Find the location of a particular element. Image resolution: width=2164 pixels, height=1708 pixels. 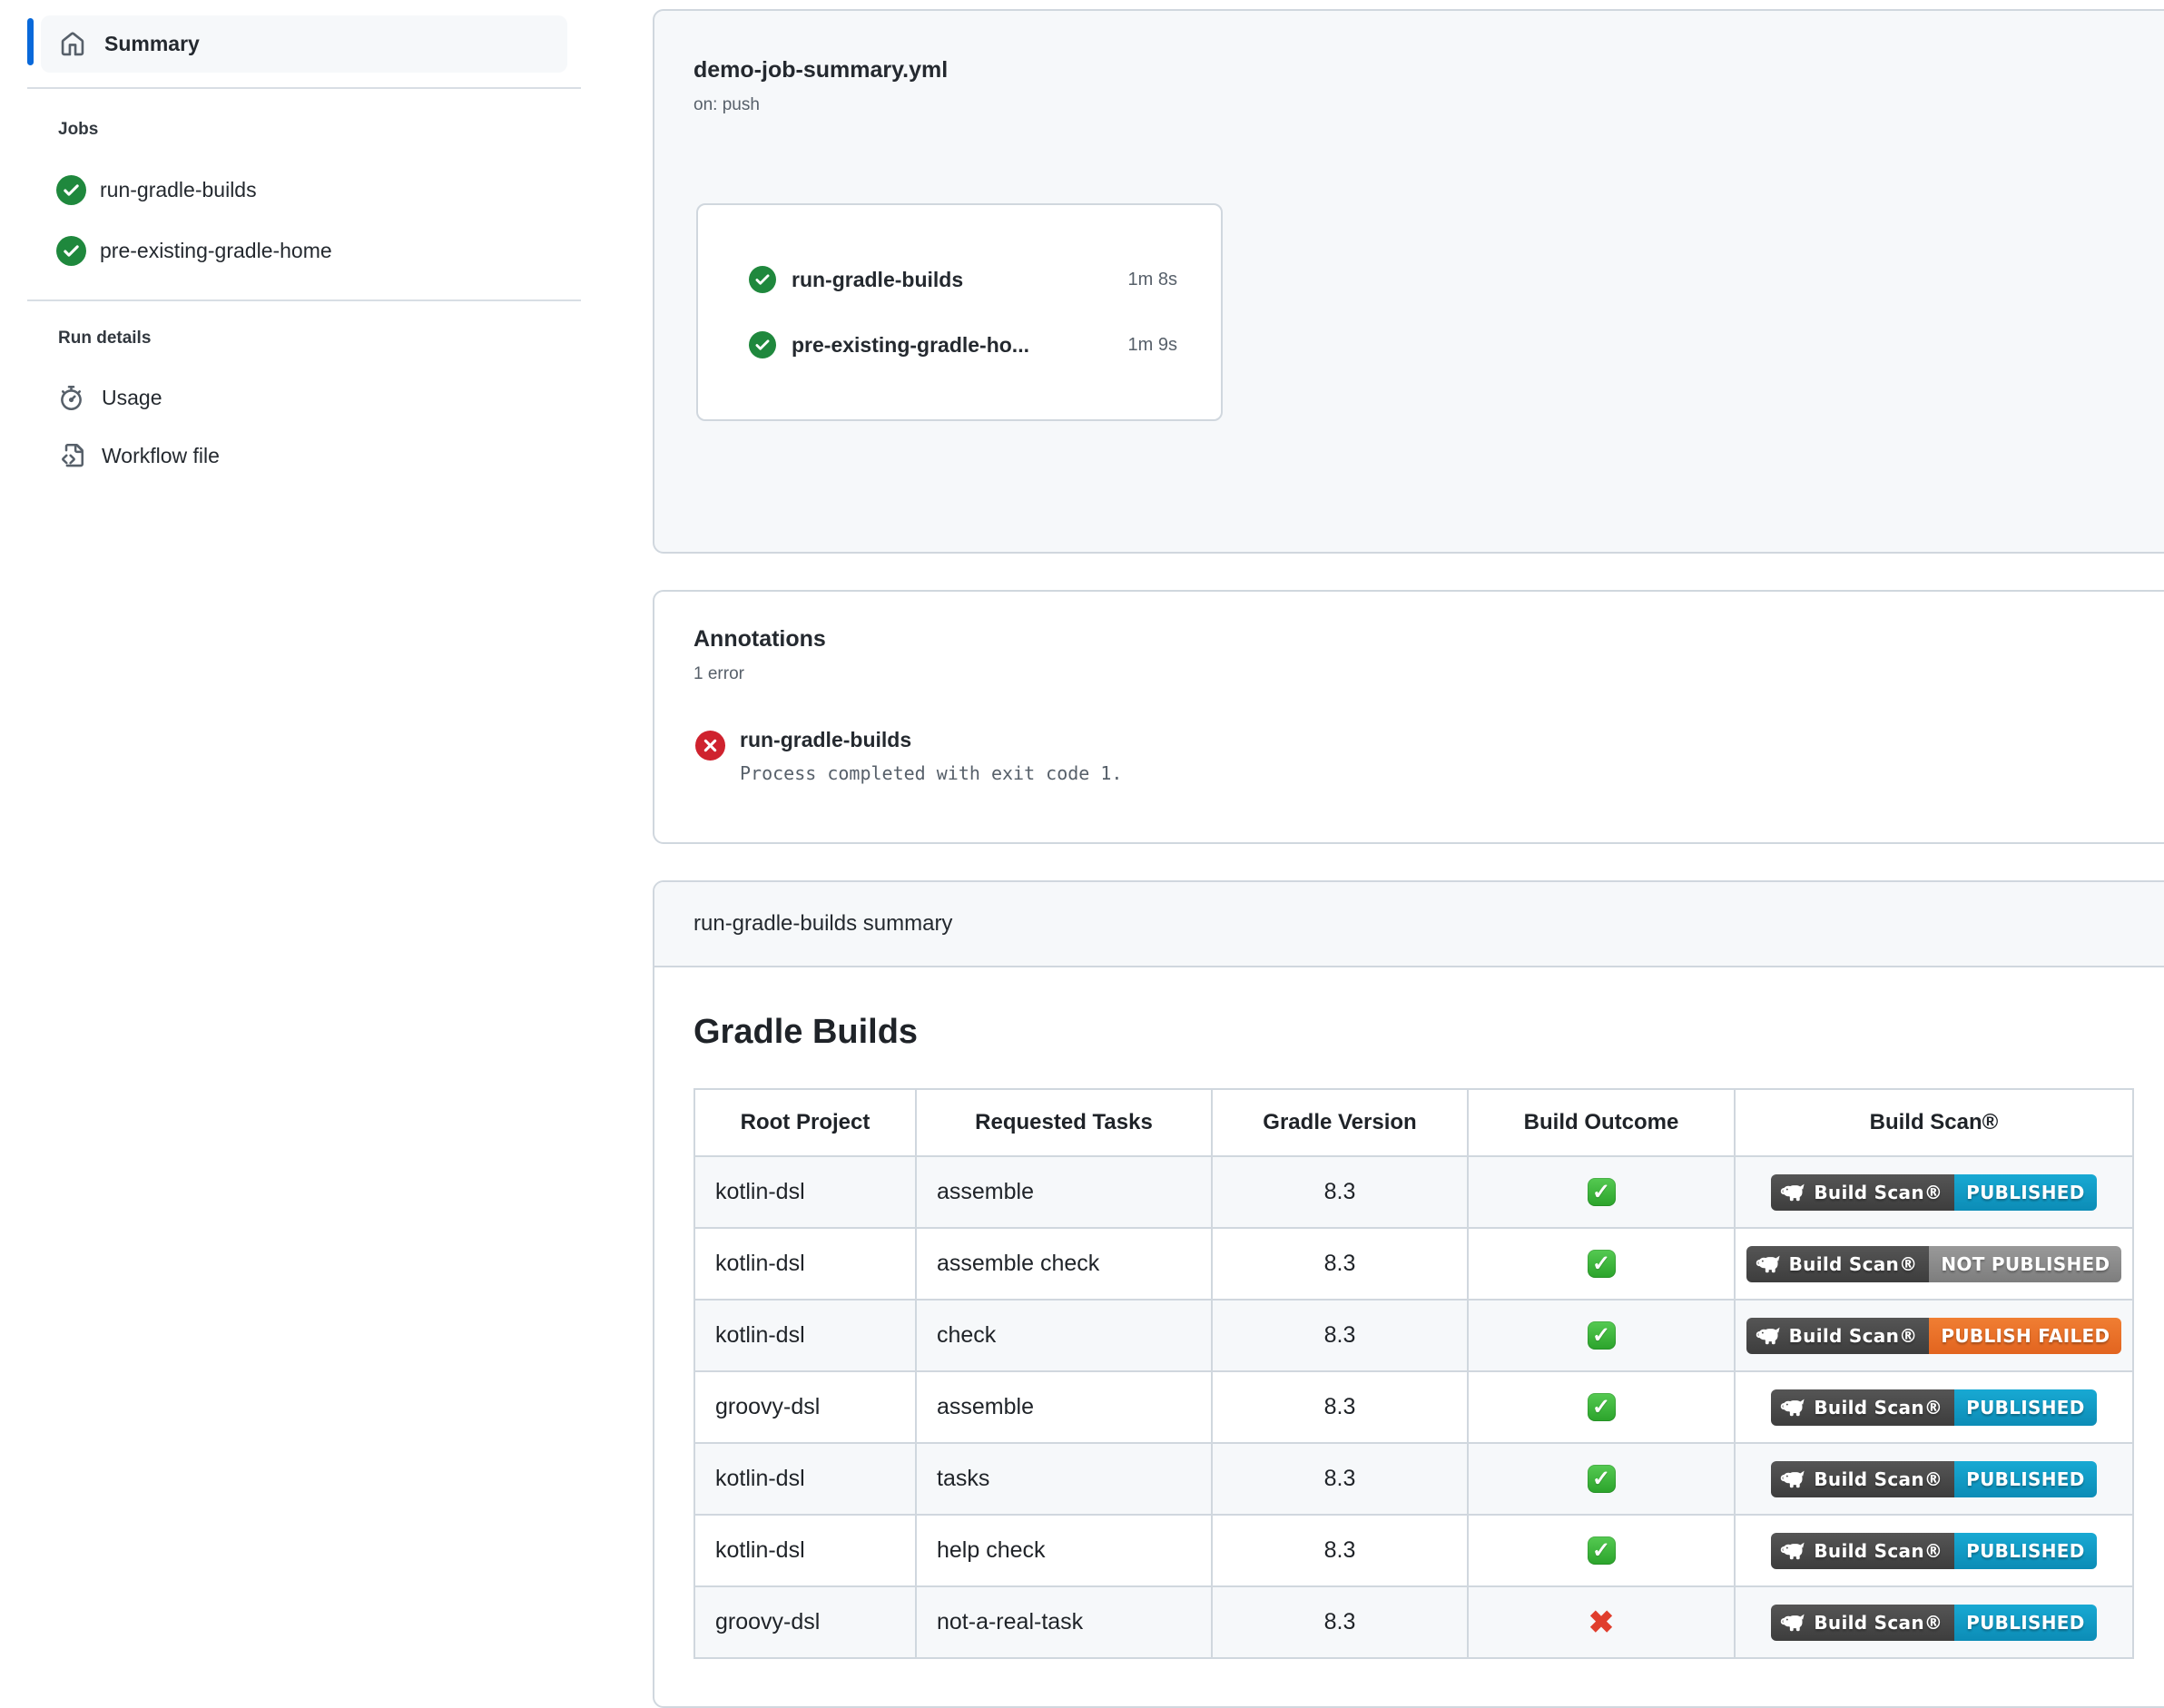

sidebar-run-details-list: Usage Workflow file is located at coordinates (304, 426).